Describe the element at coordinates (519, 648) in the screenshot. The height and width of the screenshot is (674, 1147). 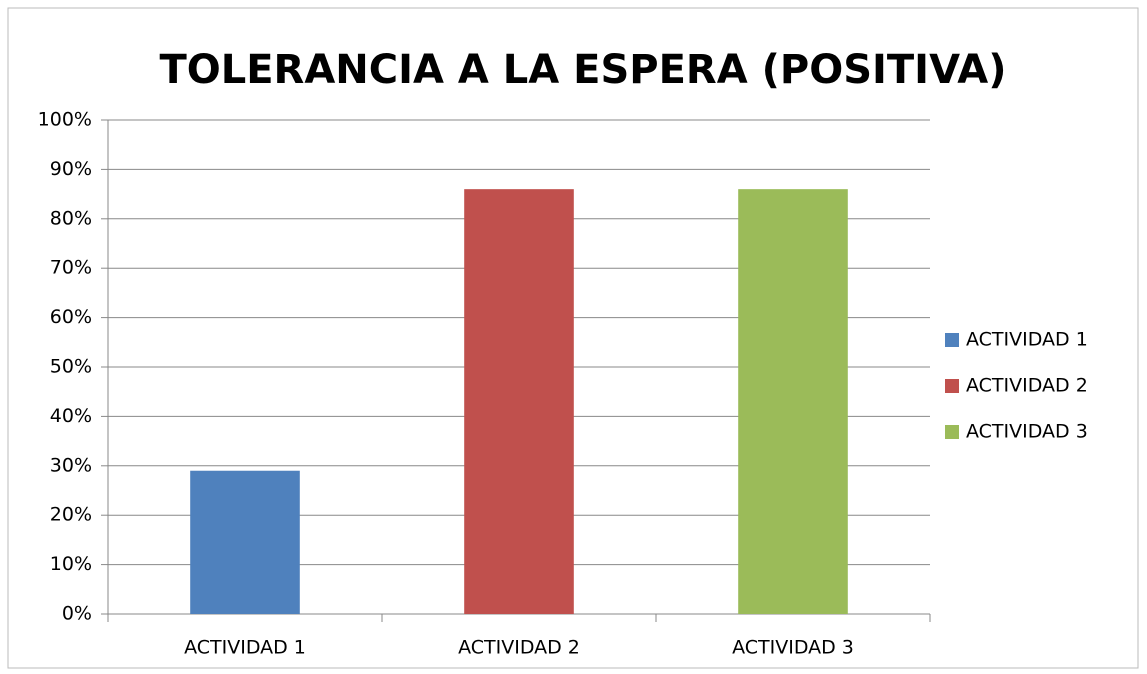
I see `x-tick-label: ACTIVIDAD 2` at that location.